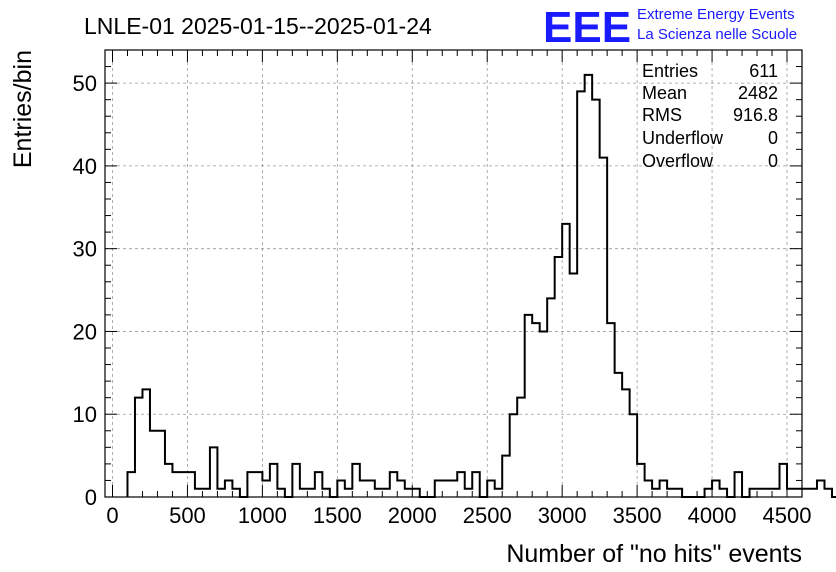  Describe the element at coordinates (773, 161) in the screenshot. I see `stat-value-overflow: 0` at that location.